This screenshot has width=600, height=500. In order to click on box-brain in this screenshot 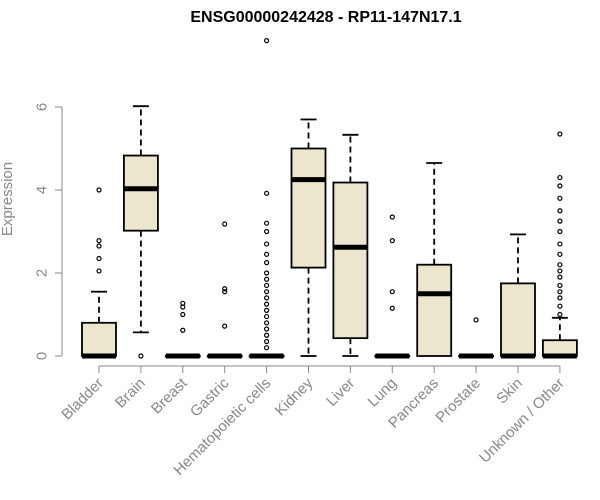, I will do `click(141, 232)`.